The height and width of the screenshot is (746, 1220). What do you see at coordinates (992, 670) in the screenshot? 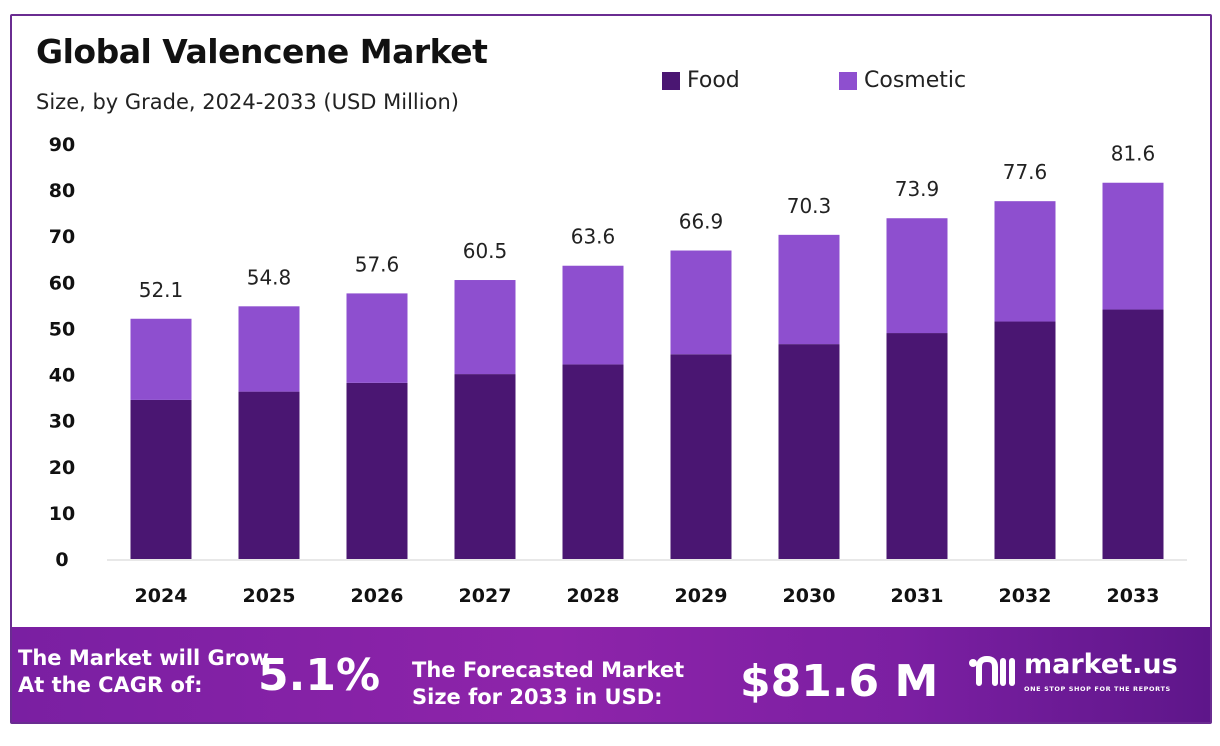
I see `market-us-logo-icon` at bounding box center [992, 670].